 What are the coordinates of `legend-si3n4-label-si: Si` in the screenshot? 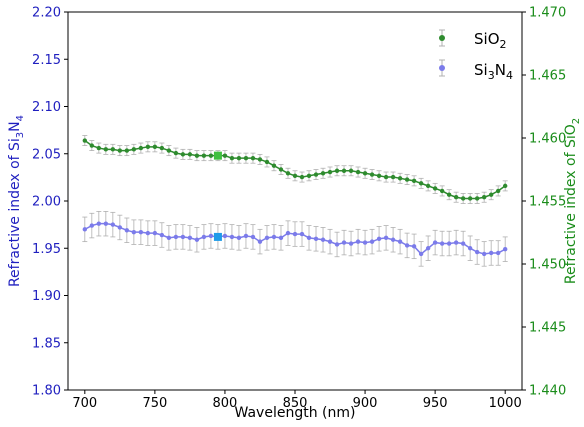 It's located at (481, 70).